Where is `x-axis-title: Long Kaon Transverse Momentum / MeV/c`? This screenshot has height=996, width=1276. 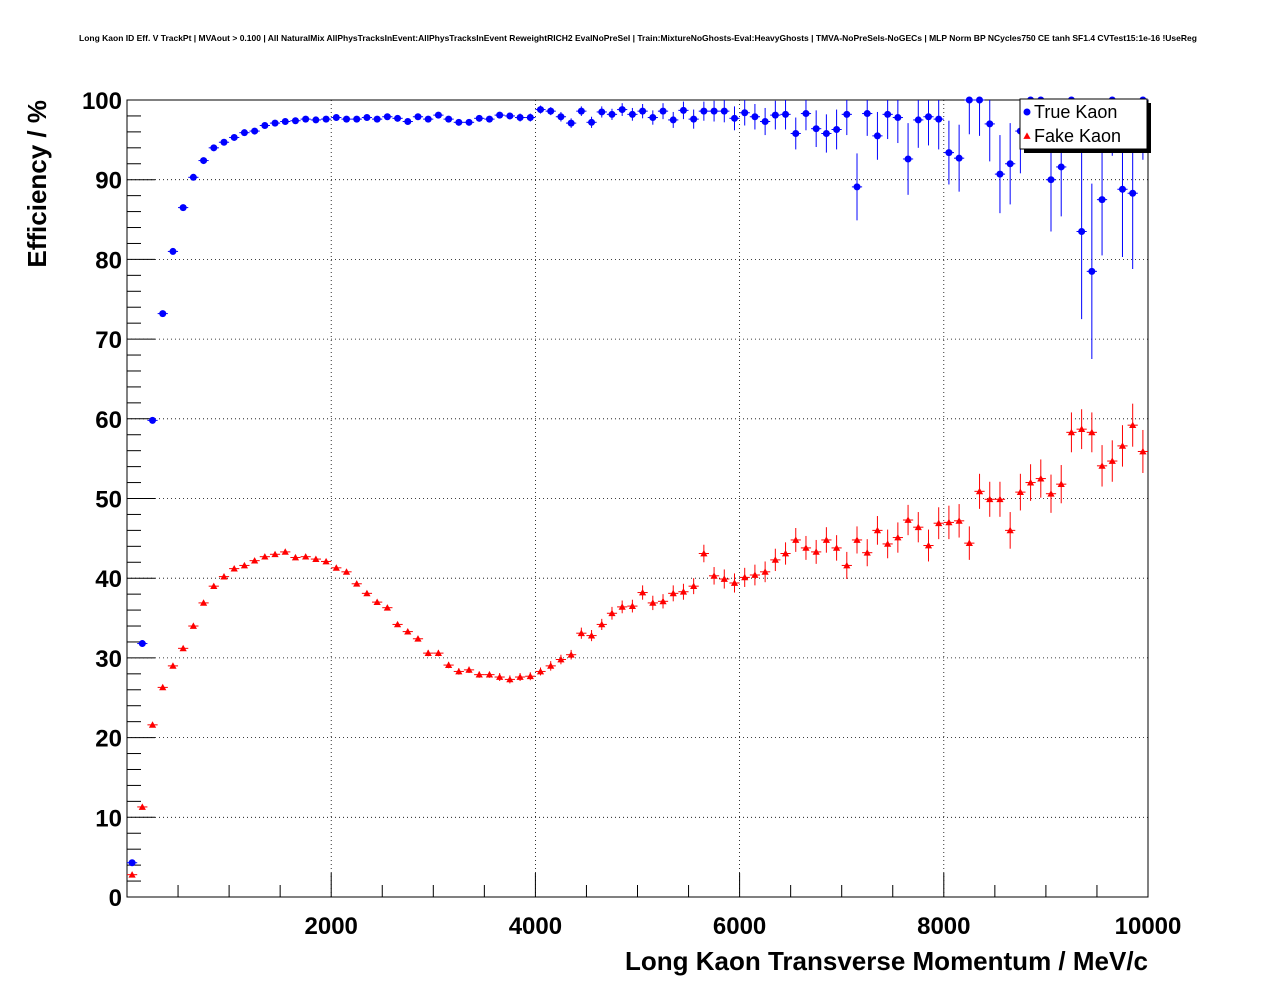 x-axis-title: Long Kaon Transverse Momentum / MeV/c is located at coordinates (886, 961).